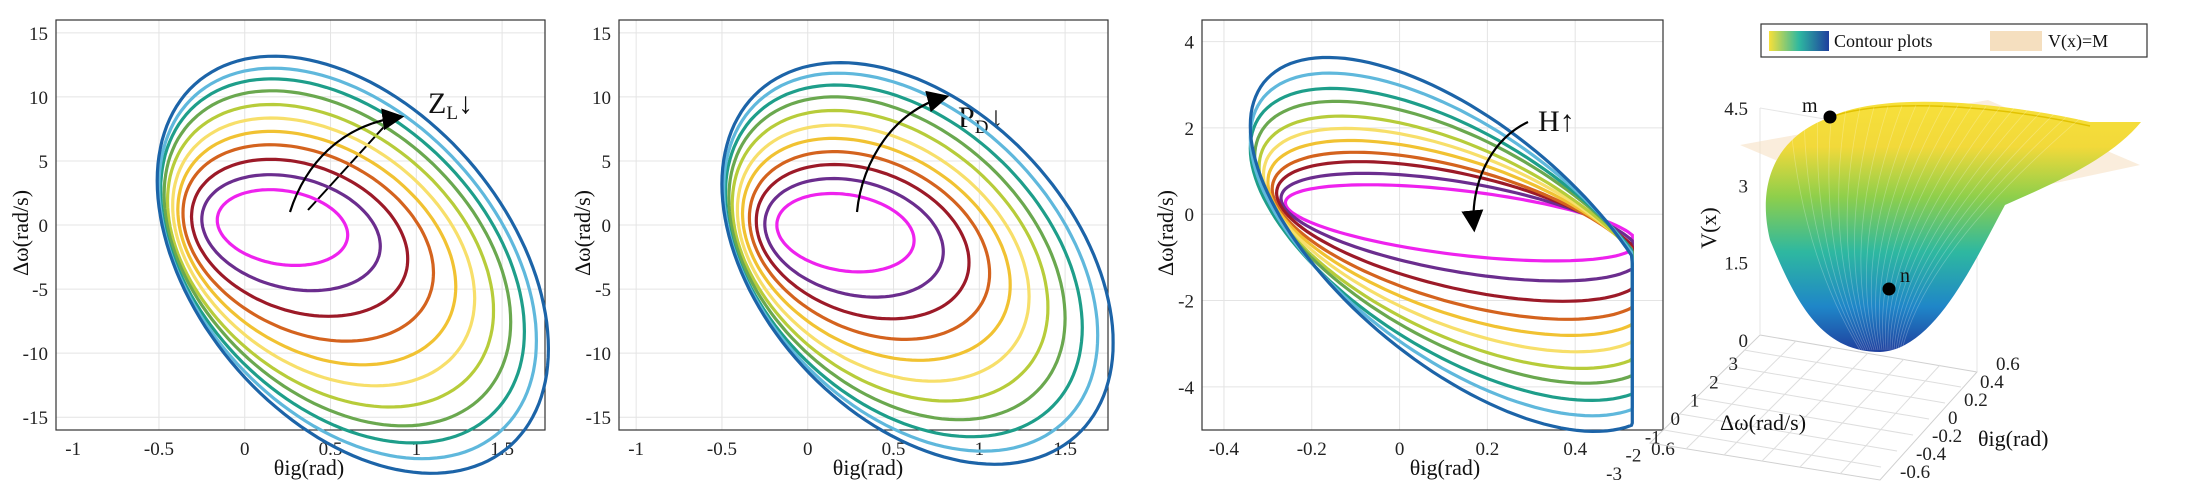 Image resolution: width=2209 pixels, height=497 pixels. What do you see at coordinates (2078, 41) in the screenshot?
I see `legend-label-plane: V(x)=M` at bounding box center [2078, 41].